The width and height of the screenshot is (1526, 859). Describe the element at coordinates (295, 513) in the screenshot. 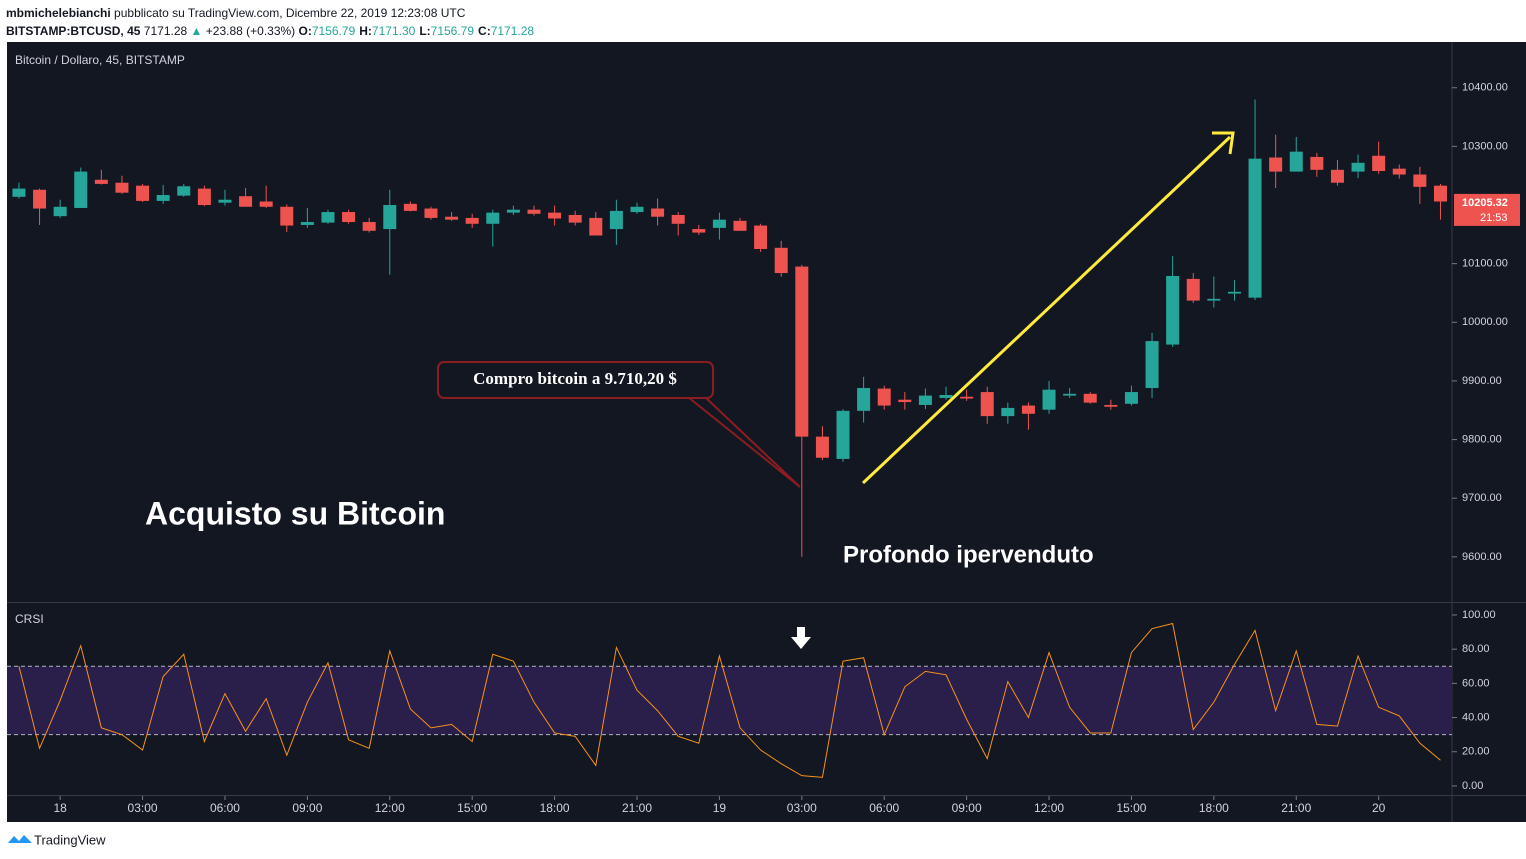

I see `annotation: Acquisto su Bitcoin` at that location.